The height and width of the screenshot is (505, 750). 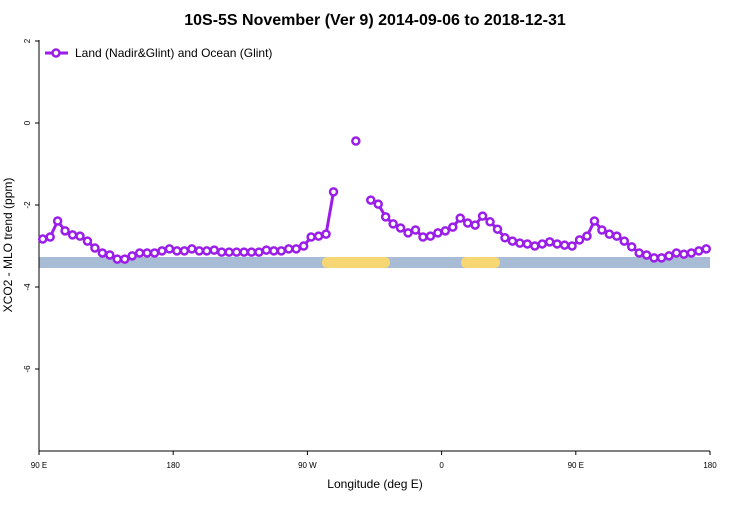 What do you see at coordinates (8, 245) in the screenshot?
I see `y-axis-label: XCO2 - MLO trend (ppm)` at bounding box center [8, 245].